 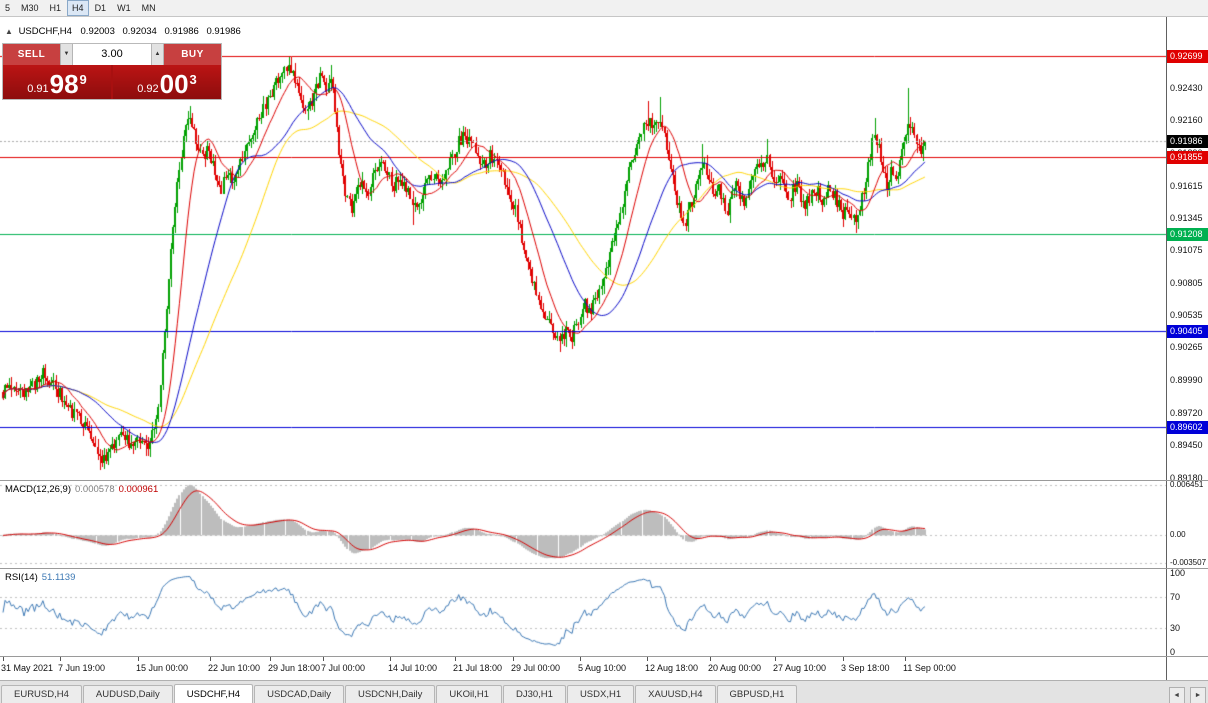 What do you see at coordinates (929, 668) in the screenshot?
I see `time-label: 11 Sep 00:00` at bounding box center [929, 668].